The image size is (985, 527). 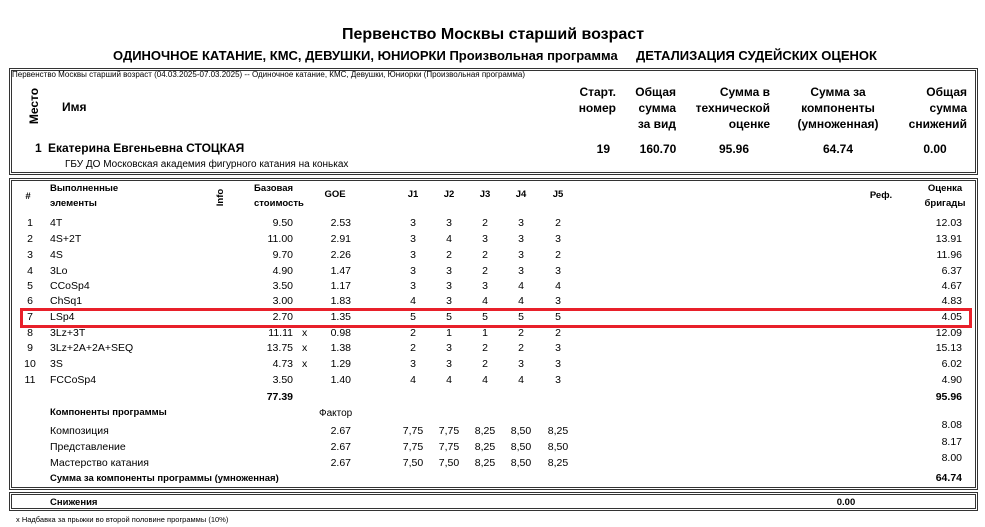 I want to click on panel-score: 4.05, so click(x=951, y=317).